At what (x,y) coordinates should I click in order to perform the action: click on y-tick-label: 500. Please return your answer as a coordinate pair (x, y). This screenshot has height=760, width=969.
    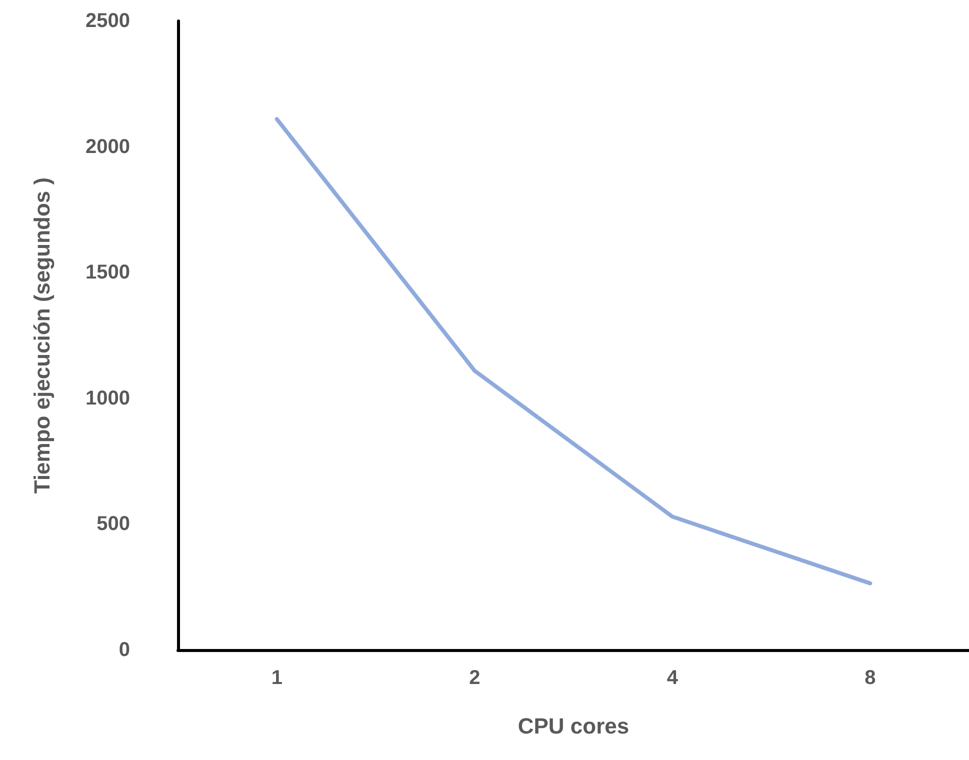
    Looking at the image, I should click on (113, 524).